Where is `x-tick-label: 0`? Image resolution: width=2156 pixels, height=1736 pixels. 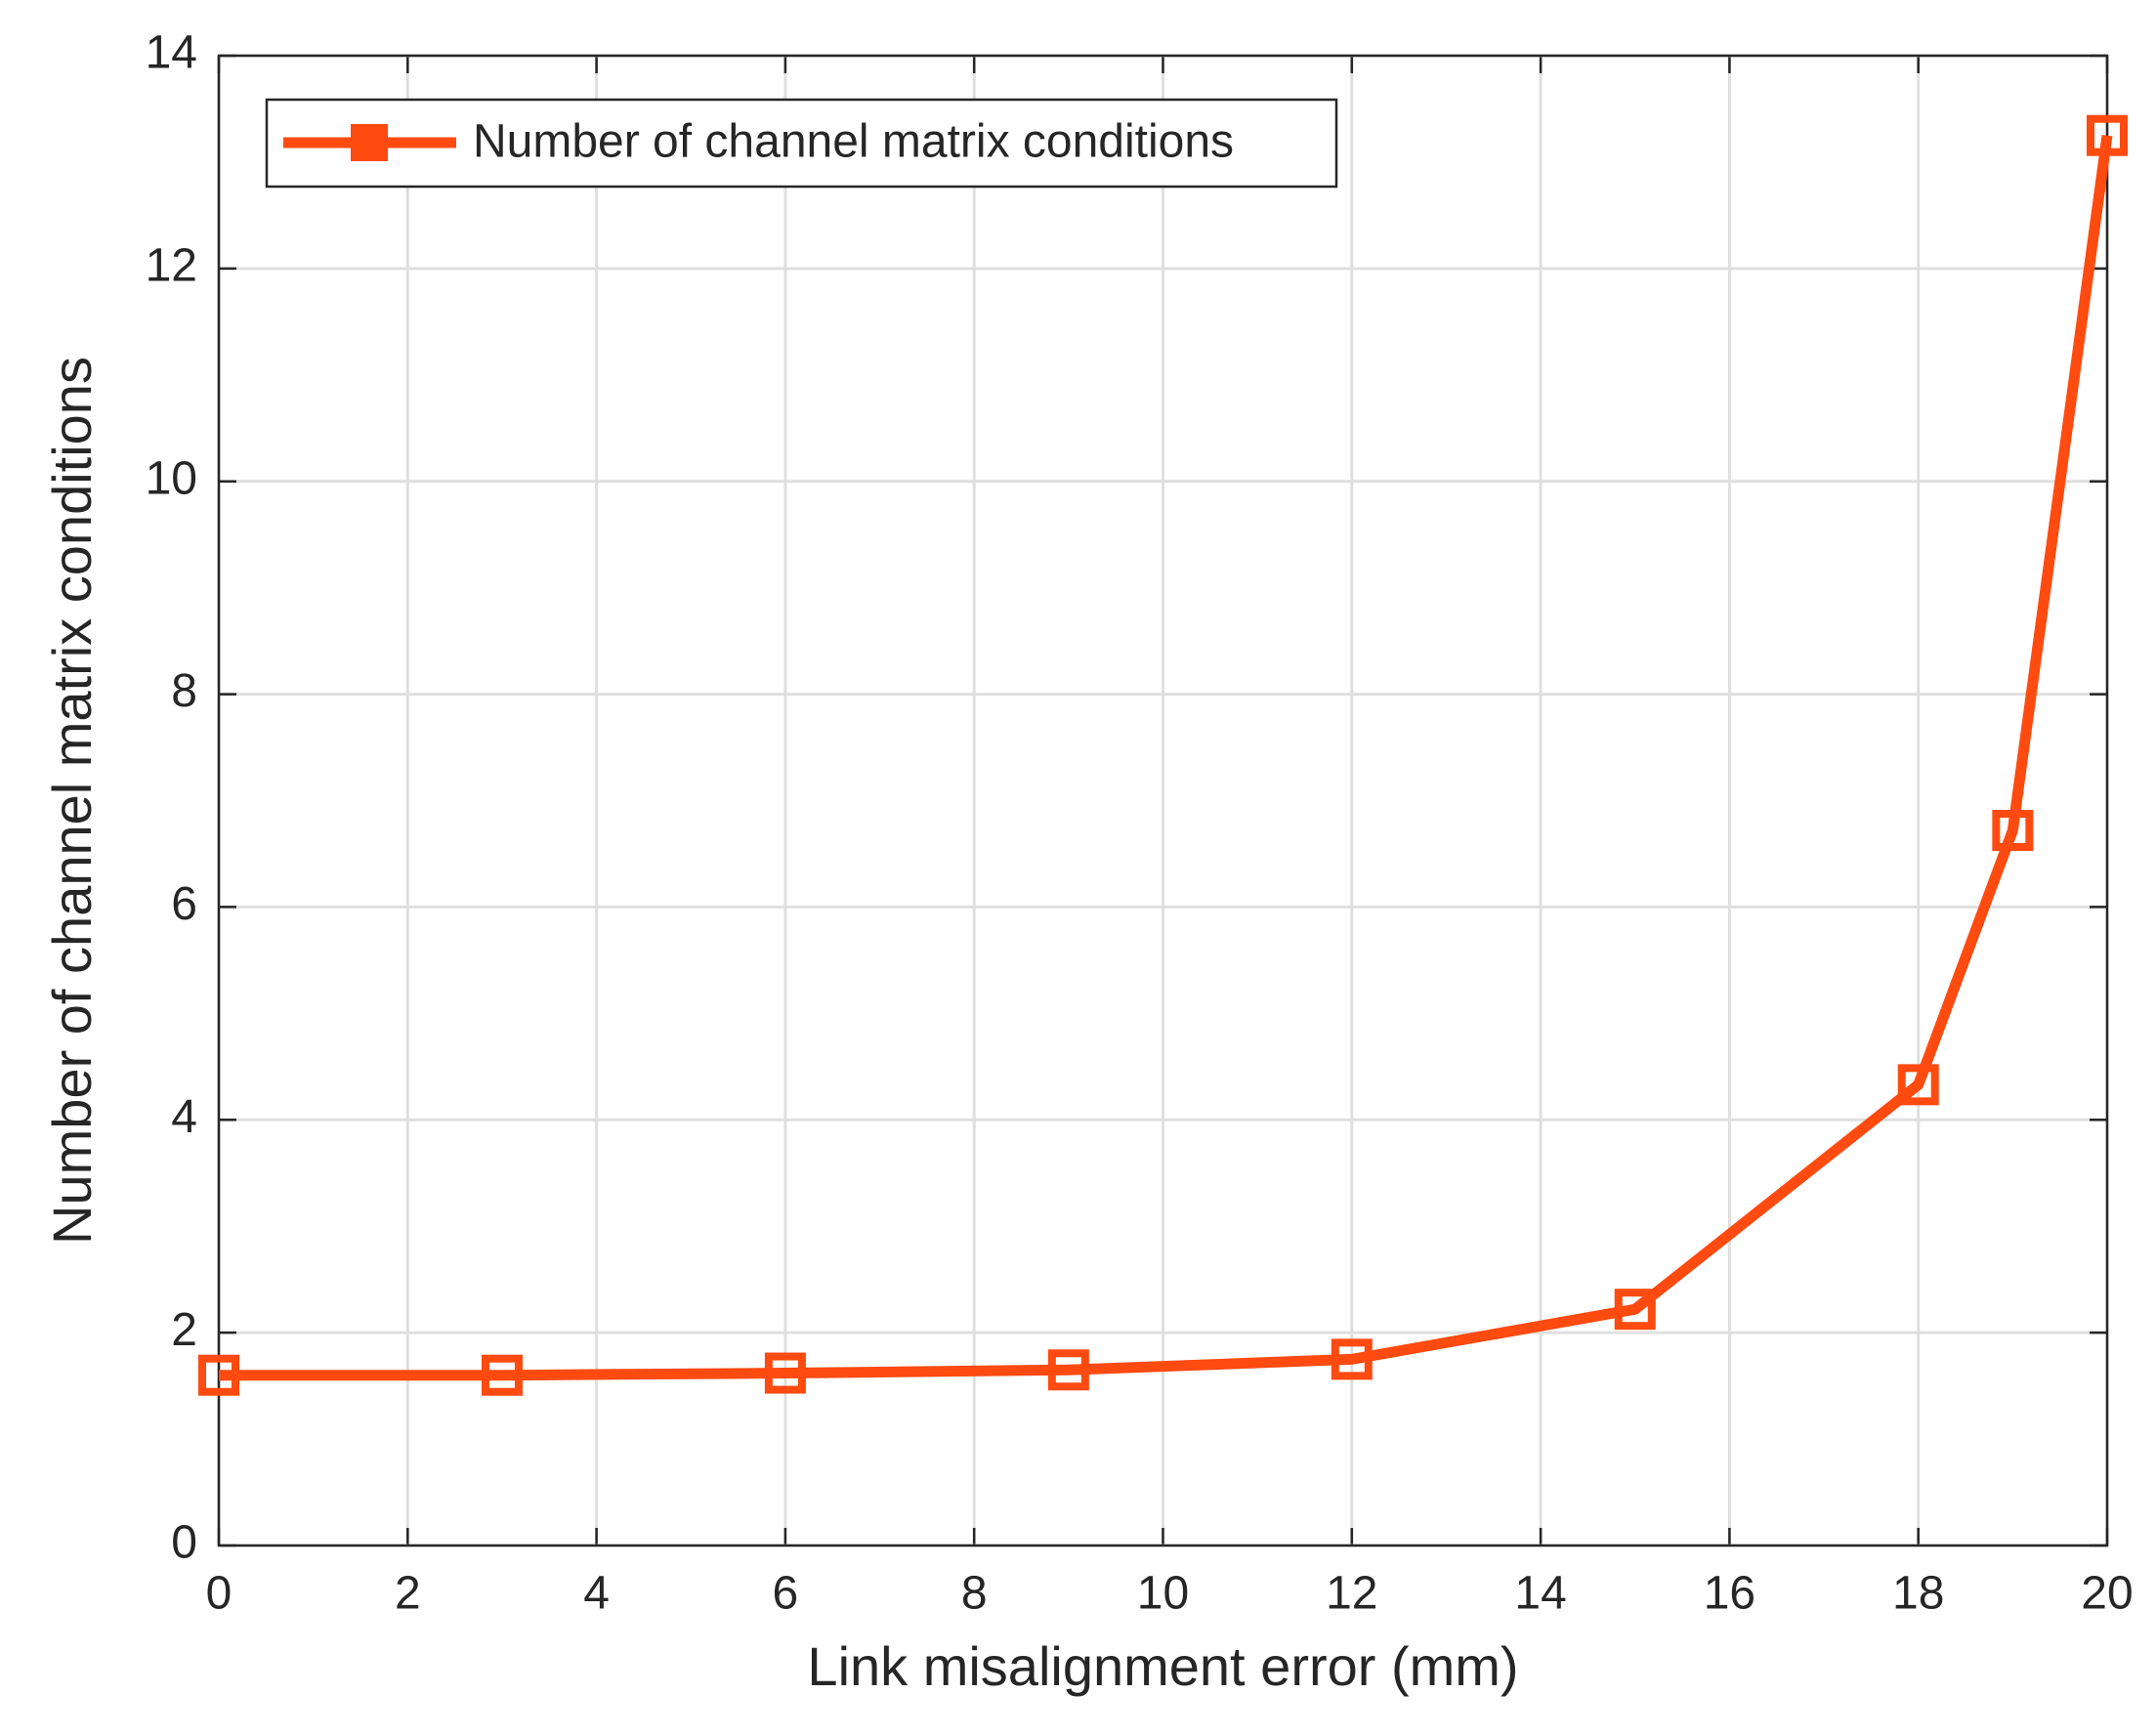 x-tick-label: 0 is located at coordinates (220, 1594).